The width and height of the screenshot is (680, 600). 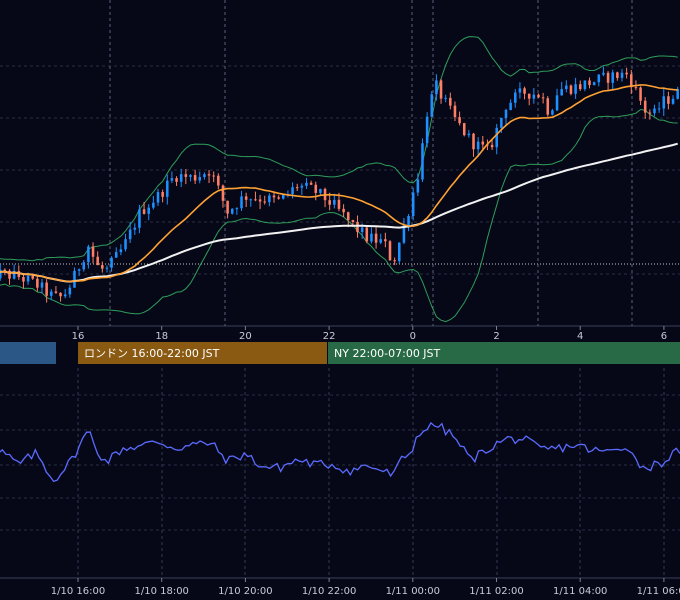 What do you see at coordinates (161, 336) in the screenshot?
I see `price-tick-label: 18` at bounding box center [161, 336].